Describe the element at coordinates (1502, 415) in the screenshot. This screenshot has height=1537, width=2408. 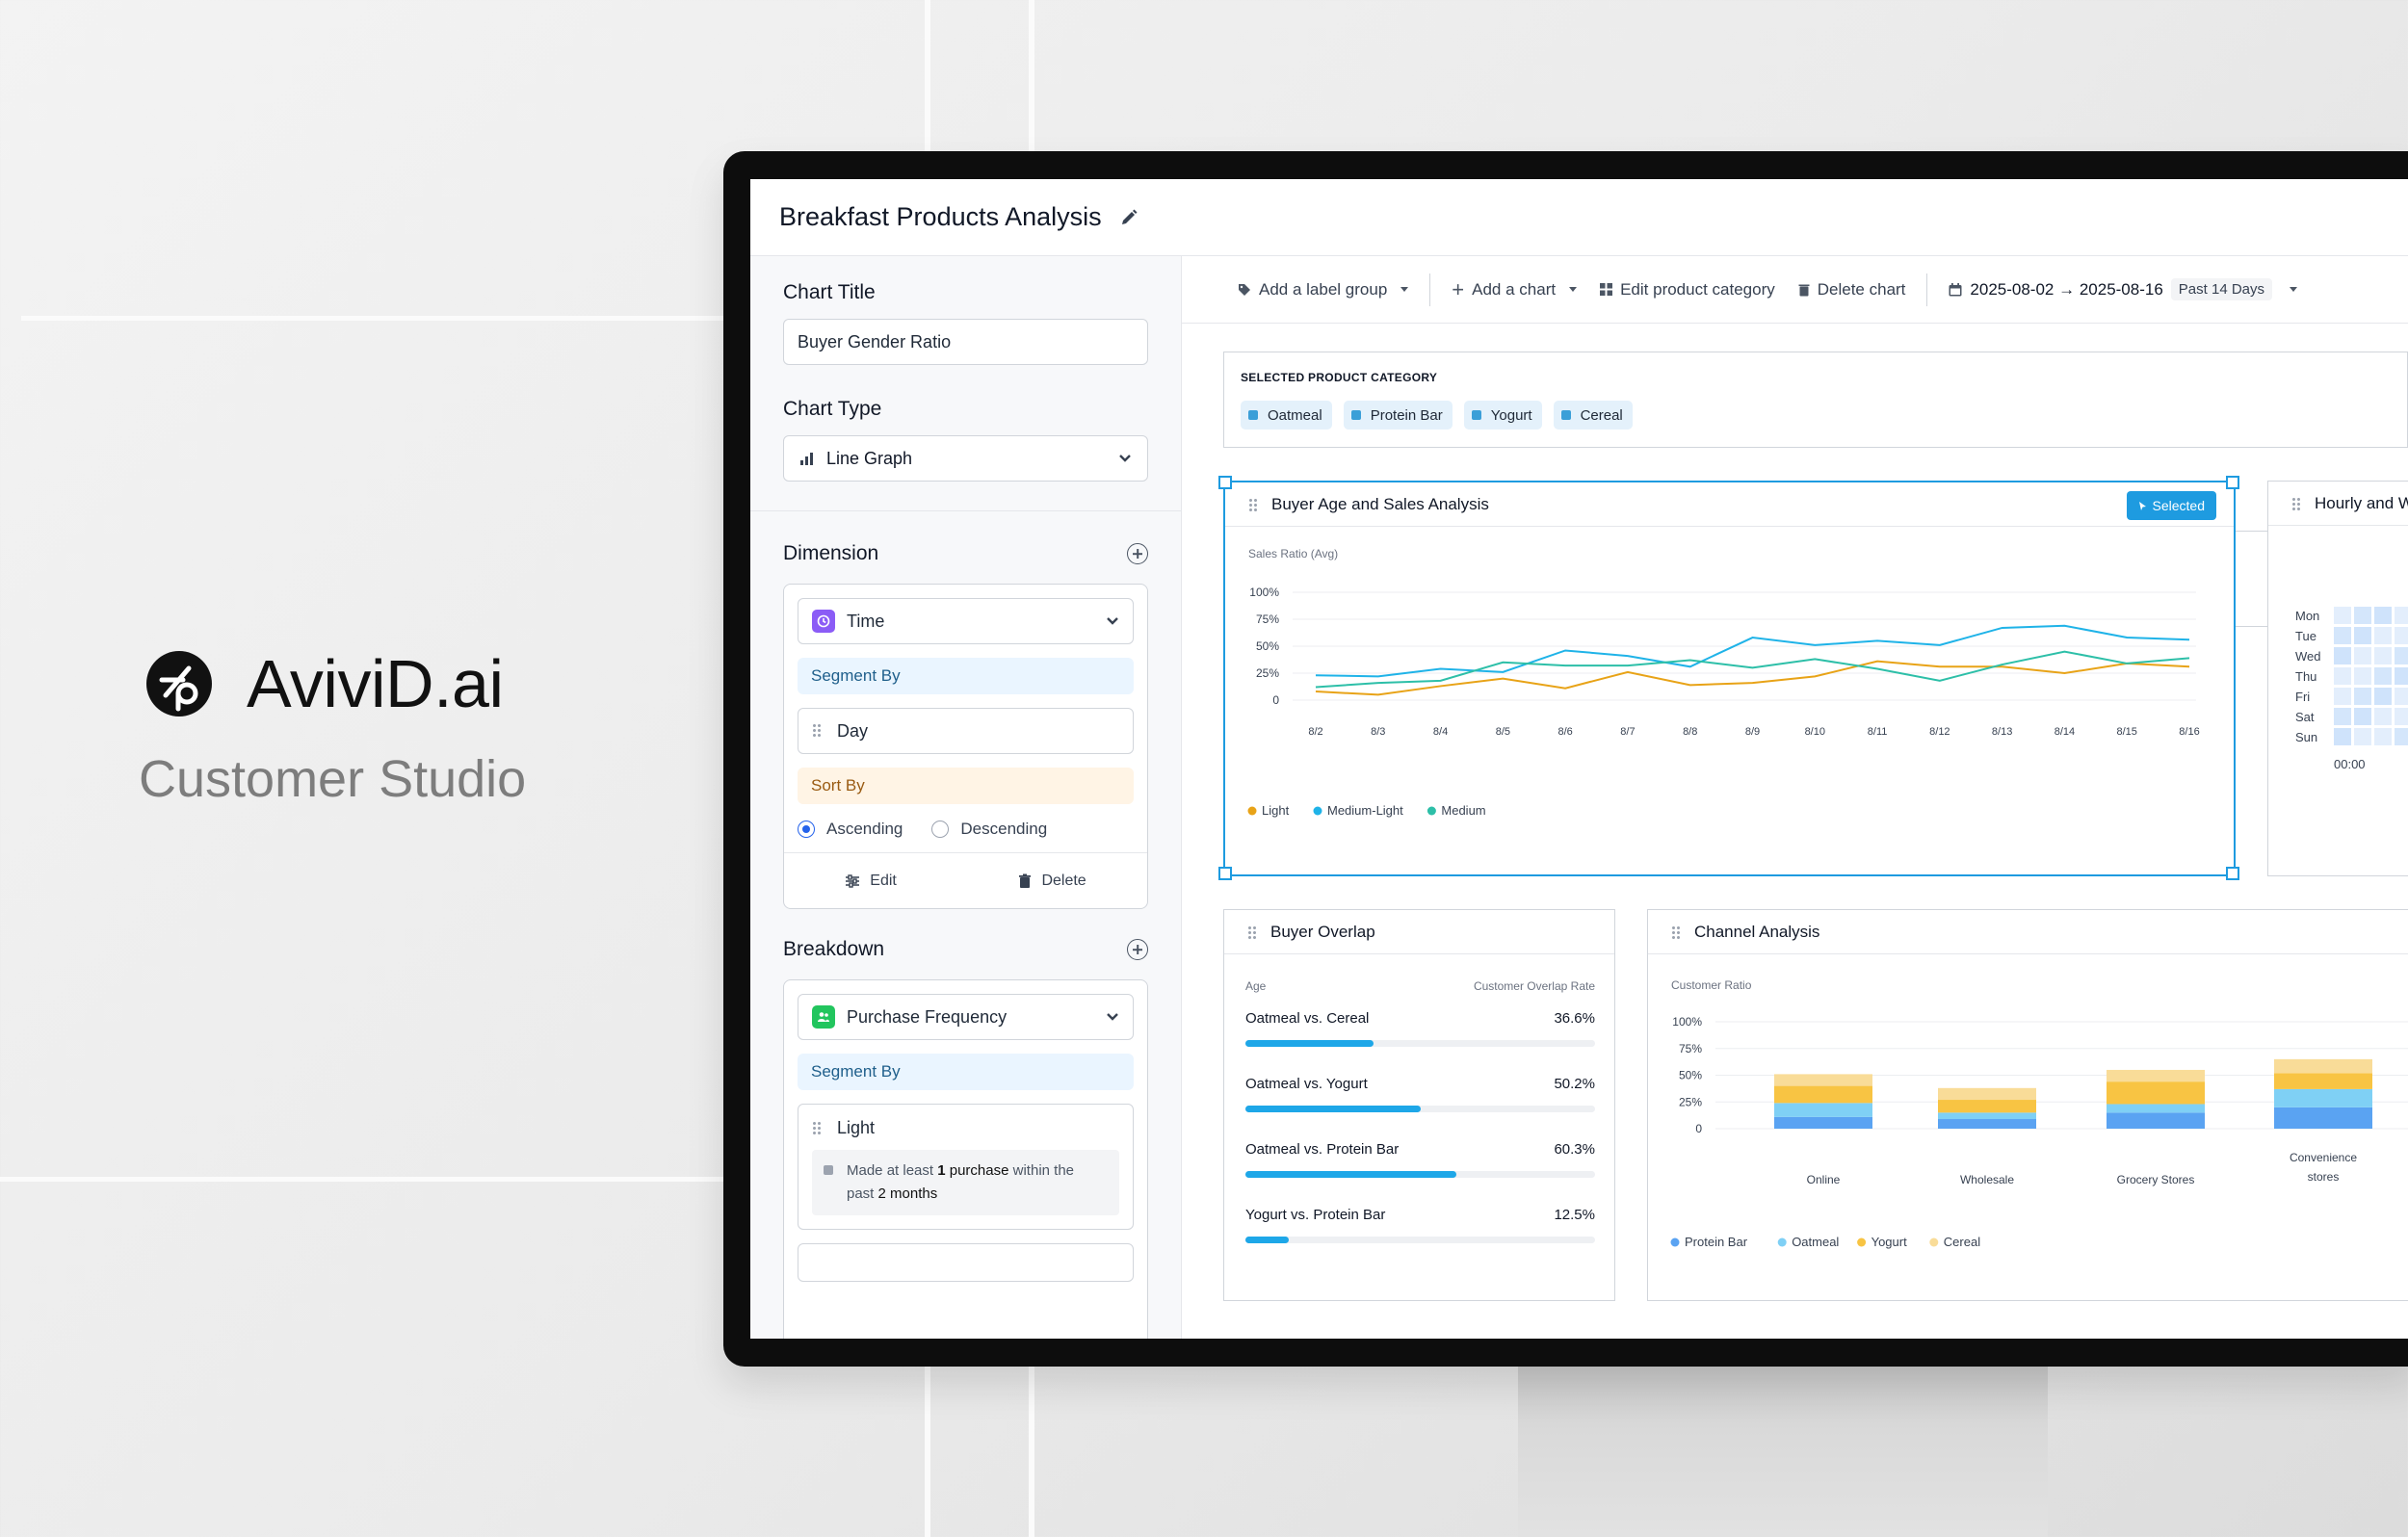
I see `category-chip: Yogurt` at that location.